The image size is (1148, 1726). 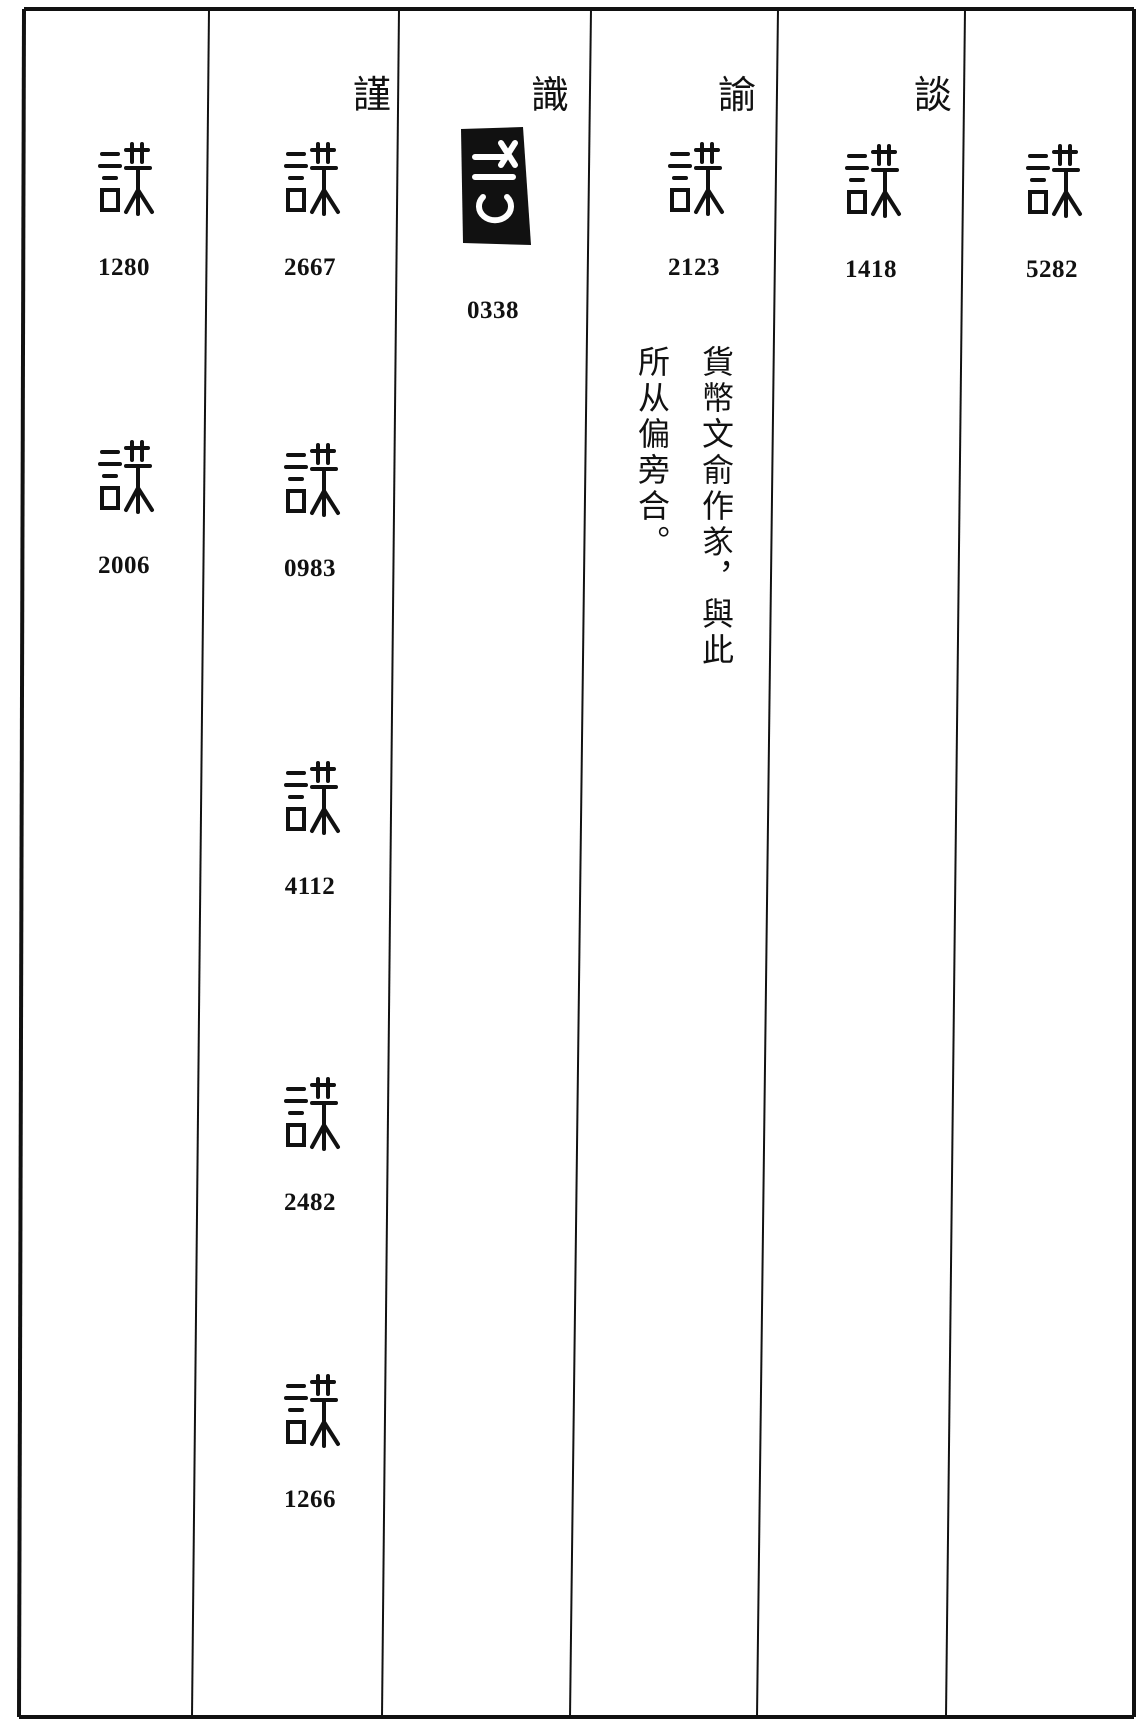 I want to click on column-heading: 談, so click(x=933, y=95).